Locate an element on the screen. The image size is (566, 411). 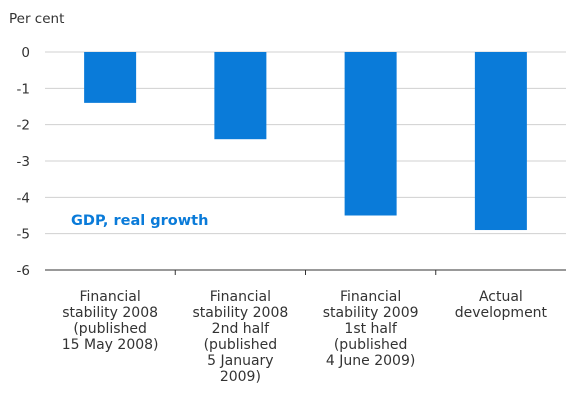
y-tick-label: -4 is located at coordinates (23, 198).